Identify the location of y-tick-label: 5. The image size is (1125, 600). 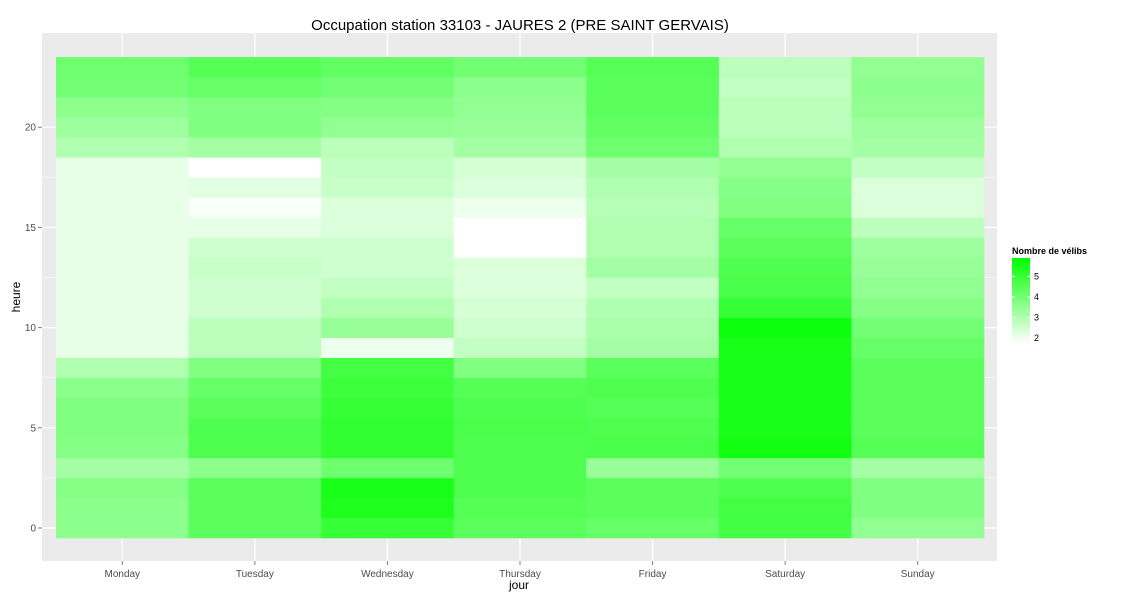
(33, 428).